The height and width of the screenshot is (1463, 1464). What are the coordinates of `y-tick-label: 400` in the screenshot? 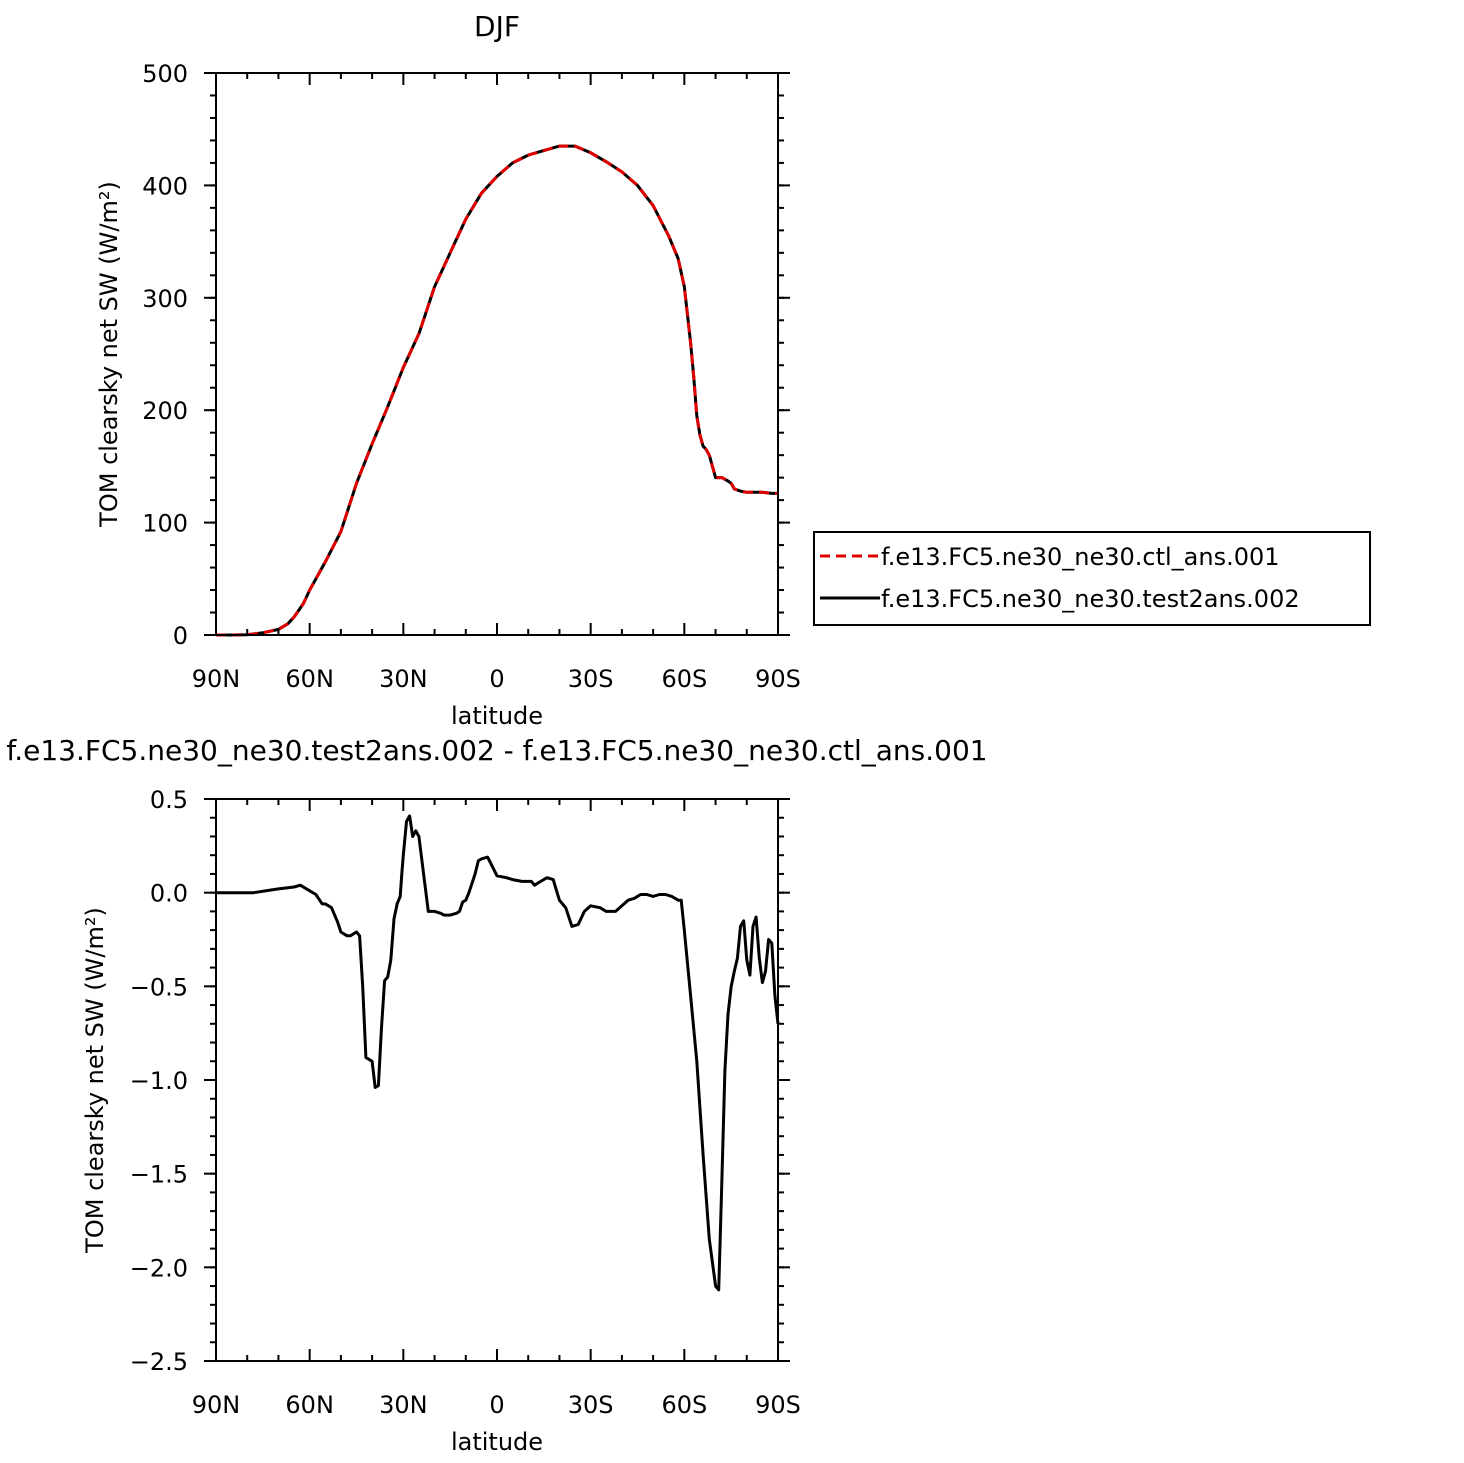 It's located at (165, 186).